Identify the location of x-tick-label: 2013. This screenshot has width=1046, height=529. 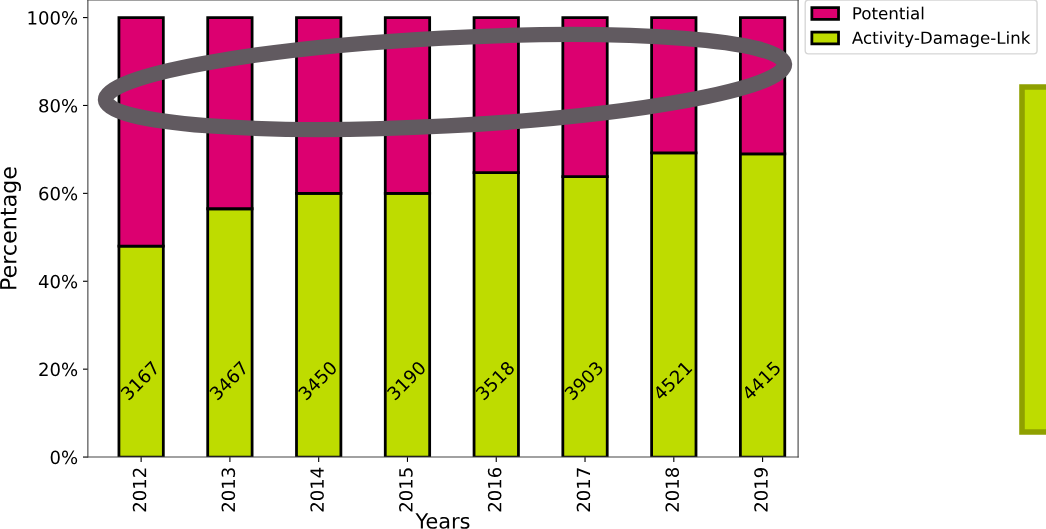
(228, 490).